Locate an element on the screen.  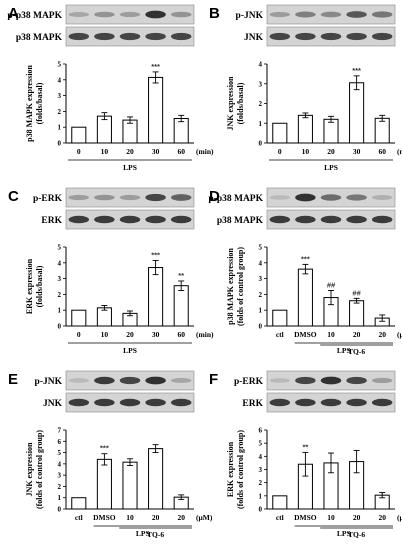
y-axis-label: p38 MAPK expression is located at coordinates (29, 103).